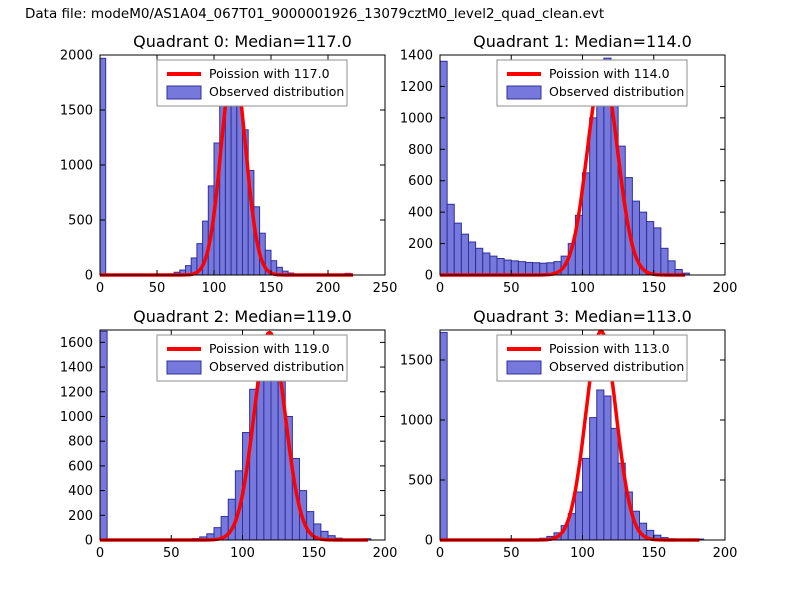 This screenshot has height=600, width=800. Describe the element at coordinates (582, 316) in the screenshot. I see `subplot-title: Quadrant 3: Median=113.0` at that location.